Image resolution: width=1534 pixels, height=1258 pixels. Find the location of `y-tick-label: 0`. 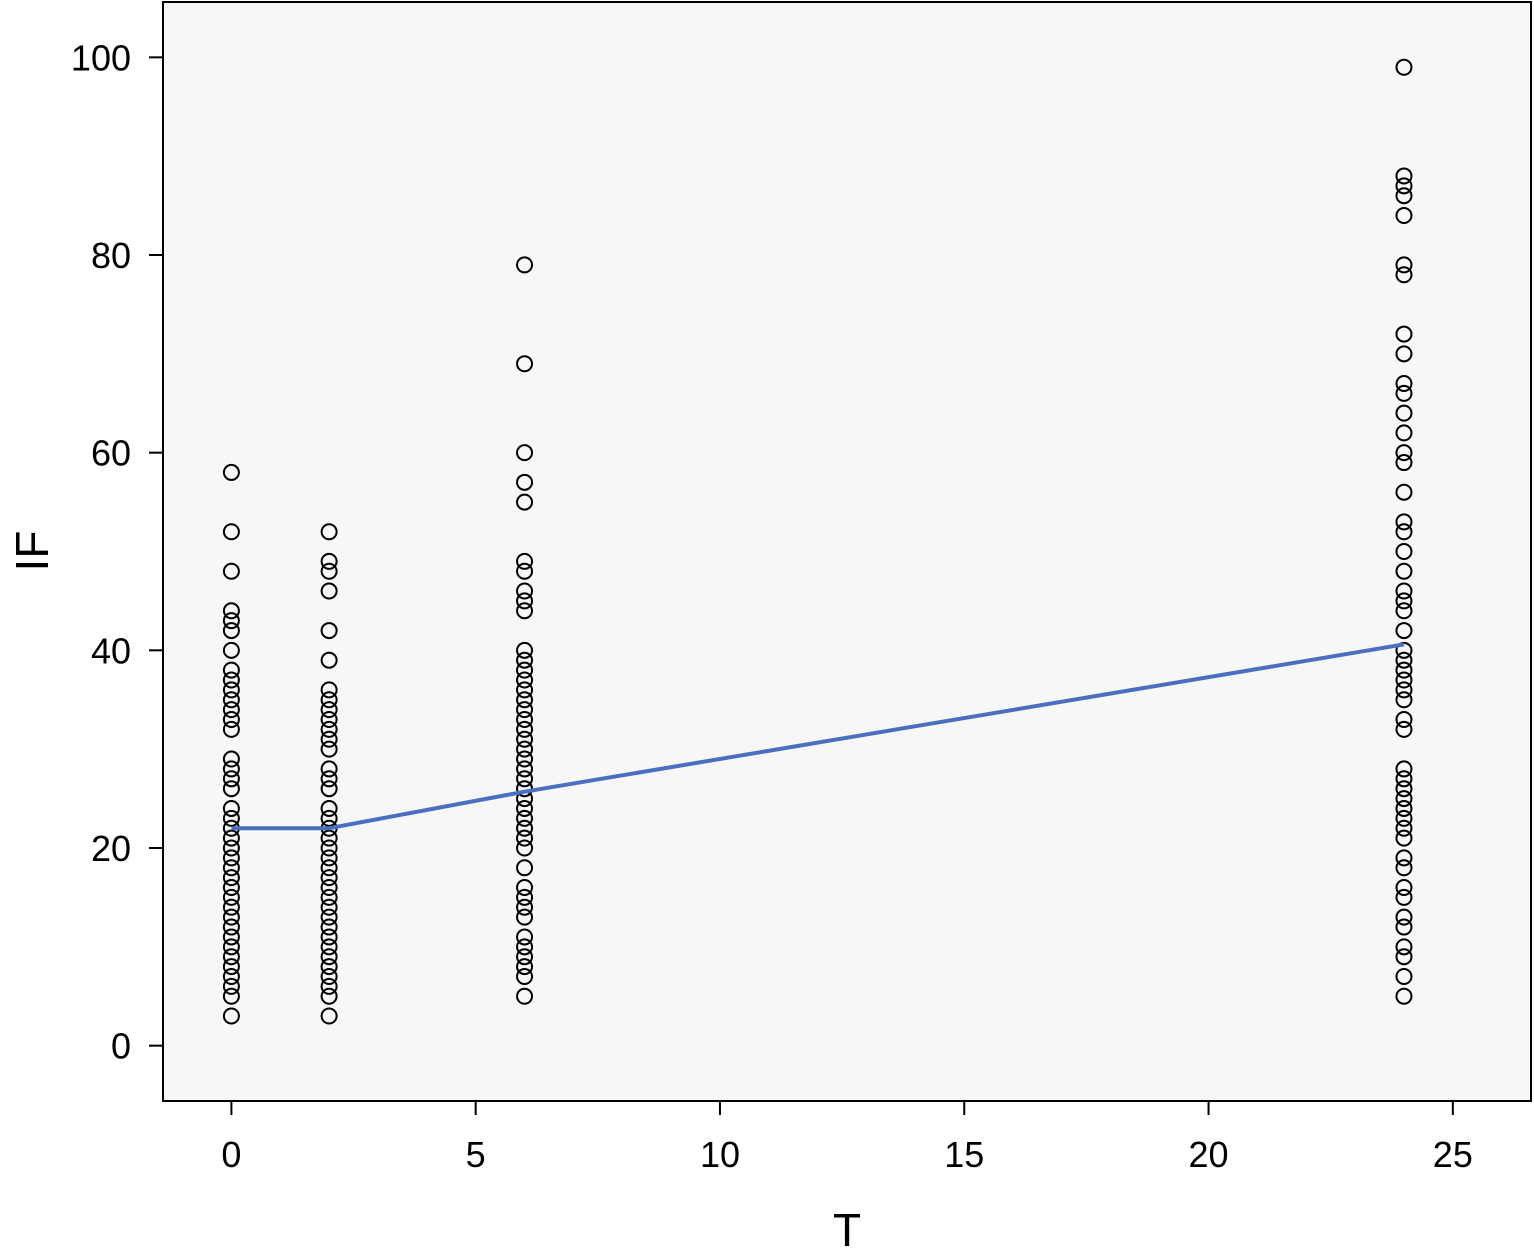

y-tick-label: 0 is located at coordinates (121, 1046).